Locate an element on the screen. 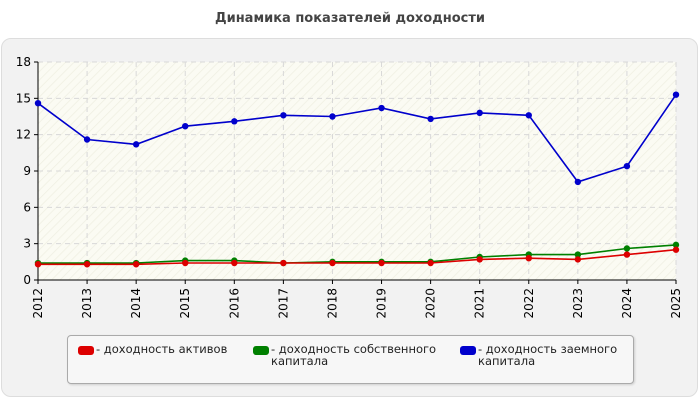 The width and height of the screenshot is (700, 400). x-tick-label: 2020 is located at coordinates (431, 303).